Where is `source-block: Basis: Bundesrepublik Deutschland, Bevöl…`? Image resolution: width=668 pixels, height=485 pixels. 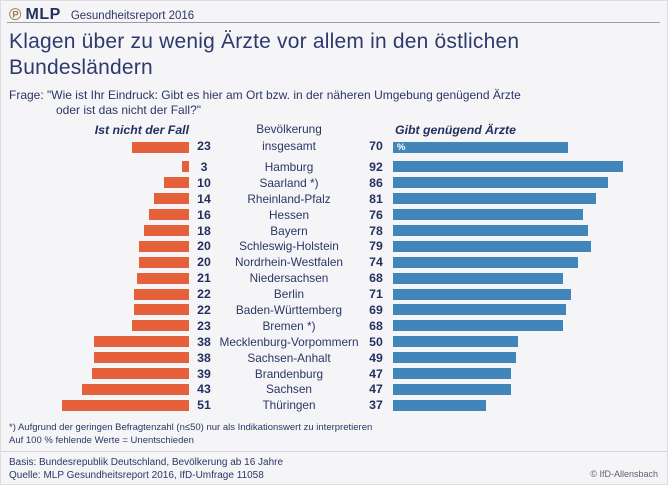
source-block: Basis: Bundesrepublik Deutschland, Bevöl… is located at coordinates (146, 469).